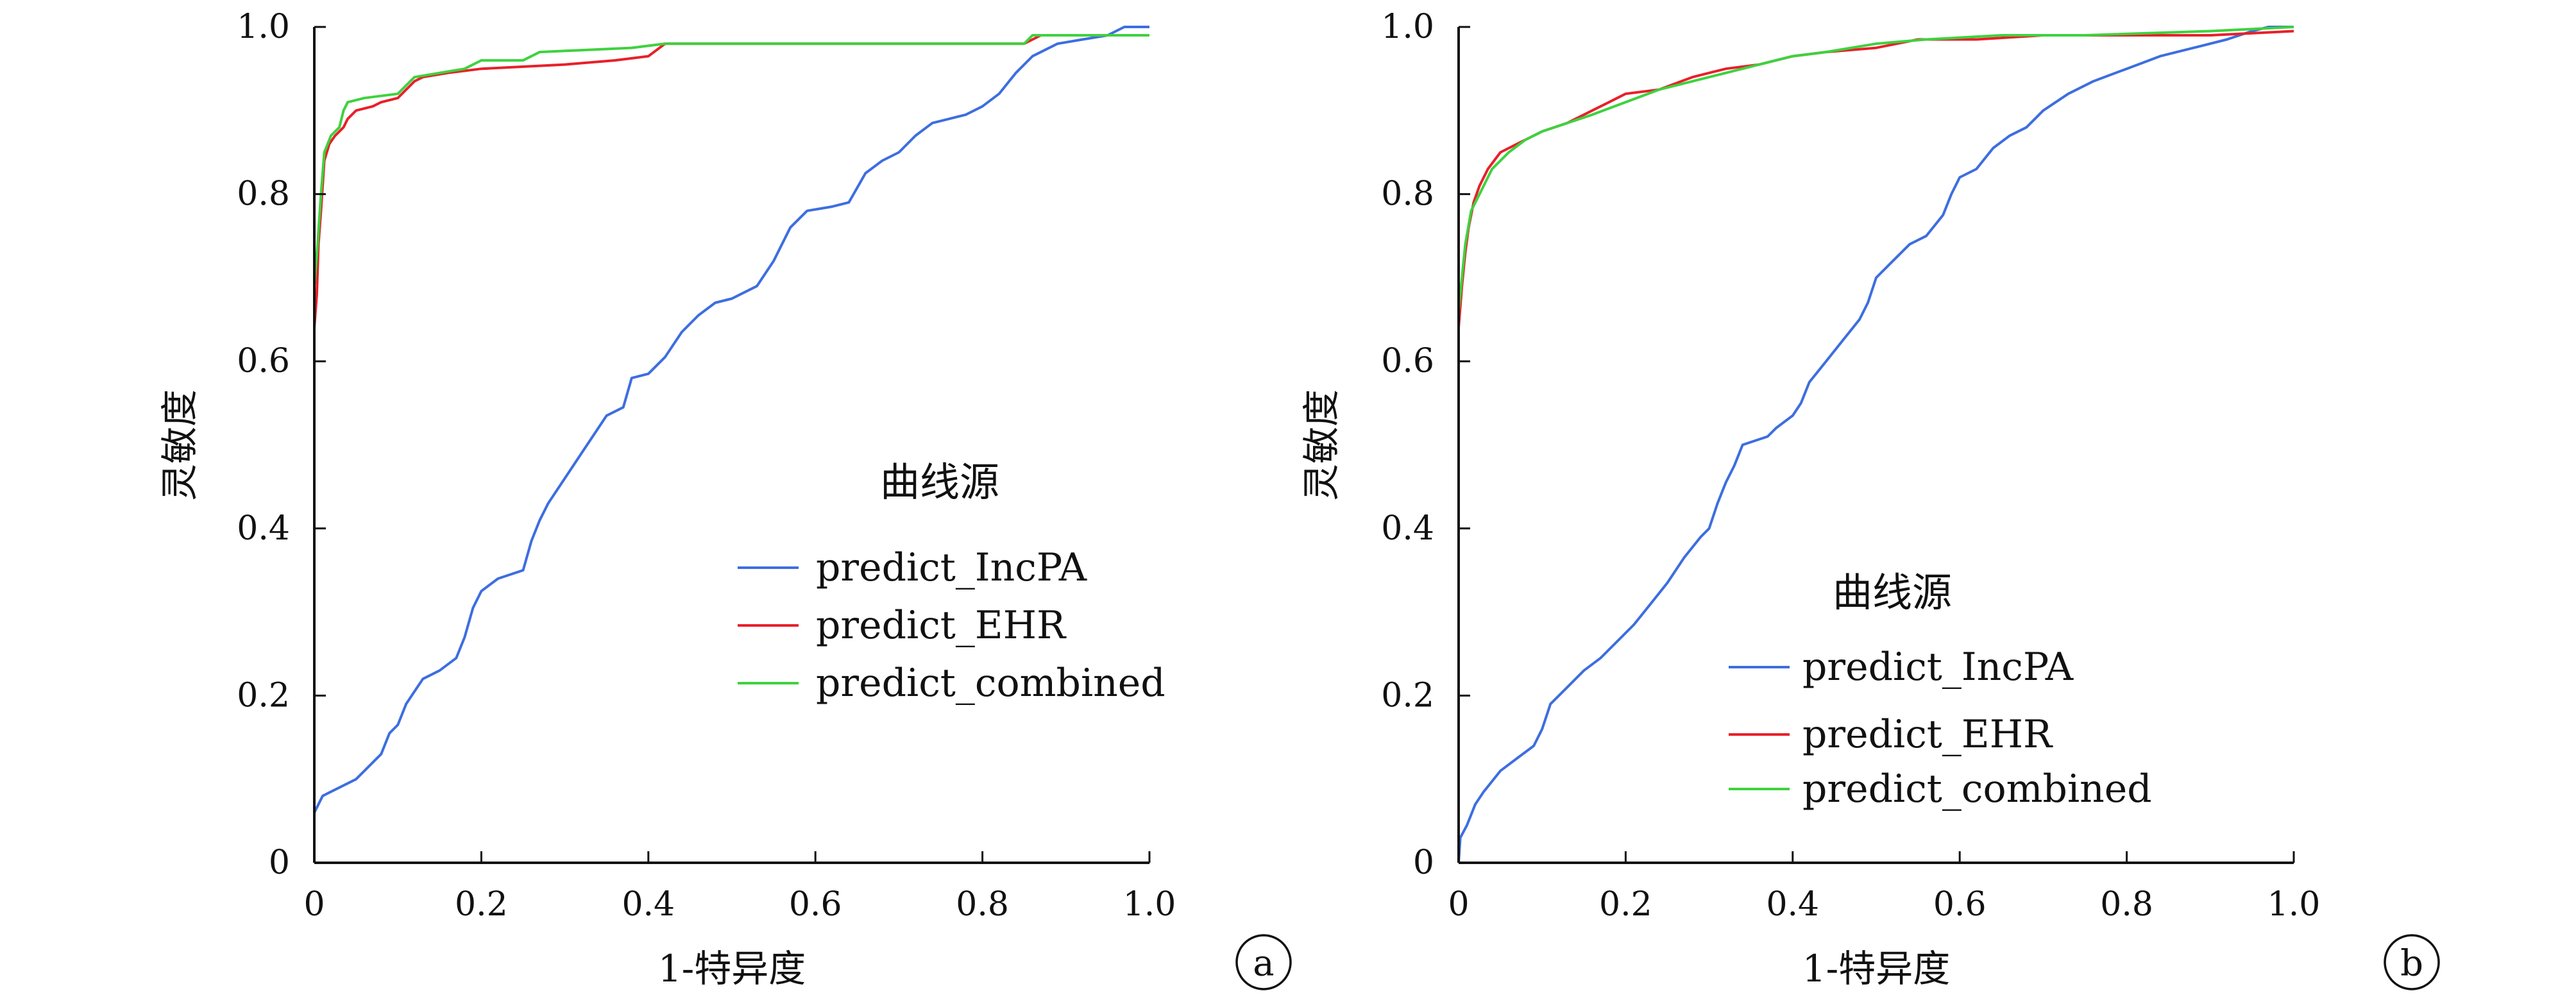 The width and height of the screenshot is (2576, 993). Describe the element at coordinates (1977, 789) in the screenshot. I see `legend-entry-combined-b: predict_combined` at that location.